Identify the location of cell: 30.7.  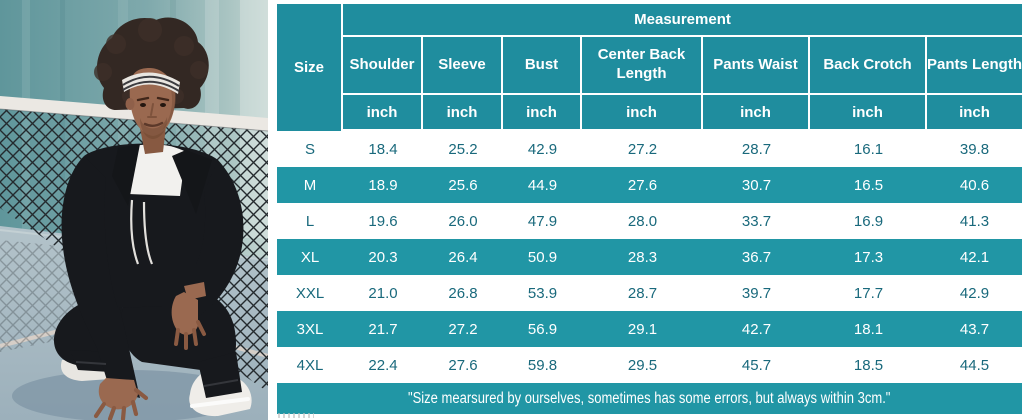
(756, 185).